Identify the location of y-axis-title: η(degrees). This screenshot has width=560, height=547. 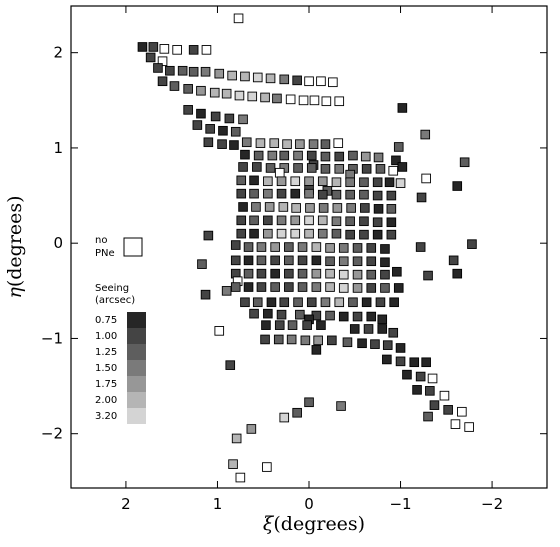
(15, 246).